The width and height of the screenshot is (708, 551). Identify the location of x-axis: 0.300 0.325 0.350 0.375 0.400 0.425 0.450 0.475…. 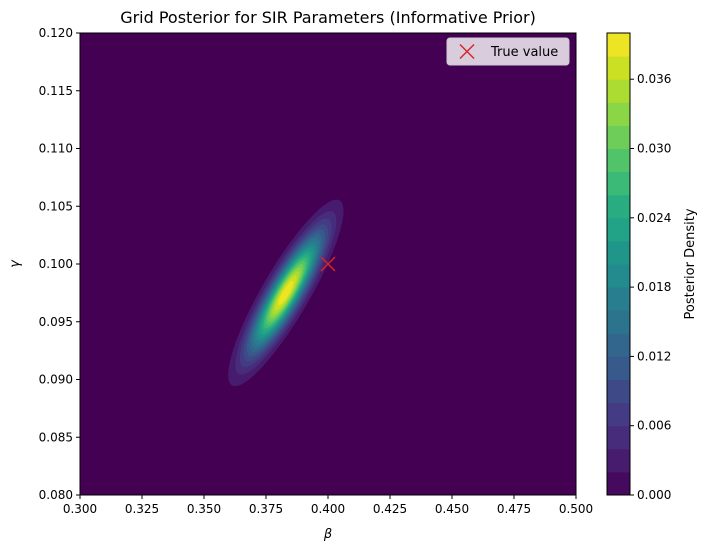
(328, 505).